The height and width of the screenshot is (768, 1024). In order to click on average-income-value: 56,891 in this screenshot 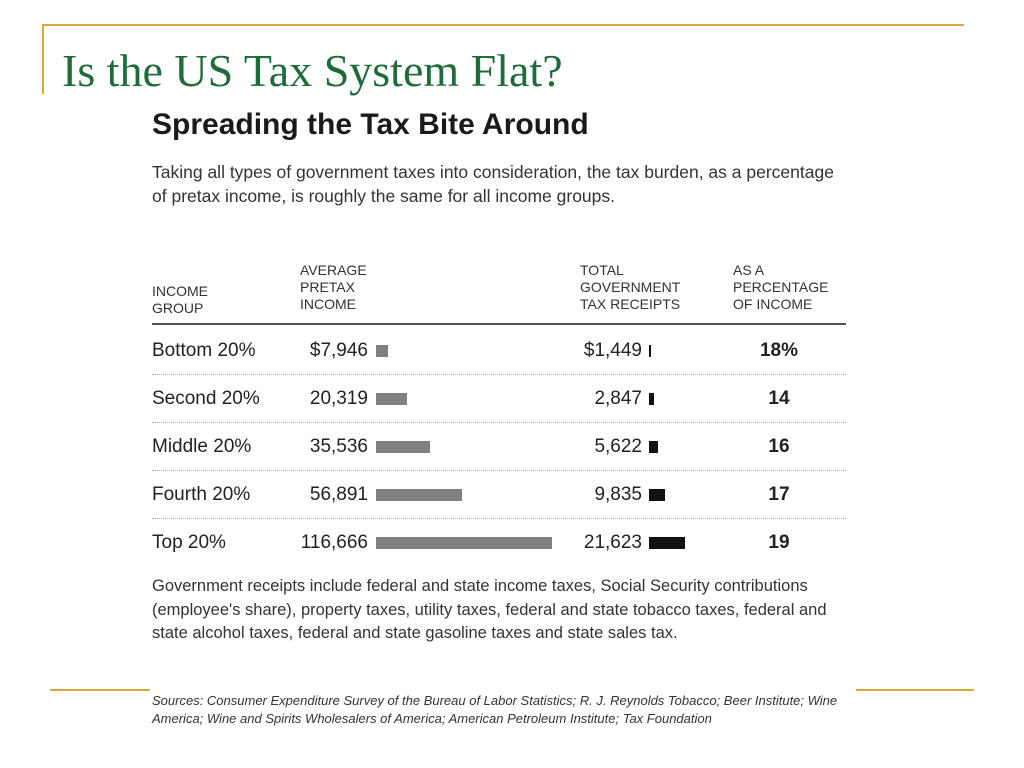, I will do `click(338, 494)`.